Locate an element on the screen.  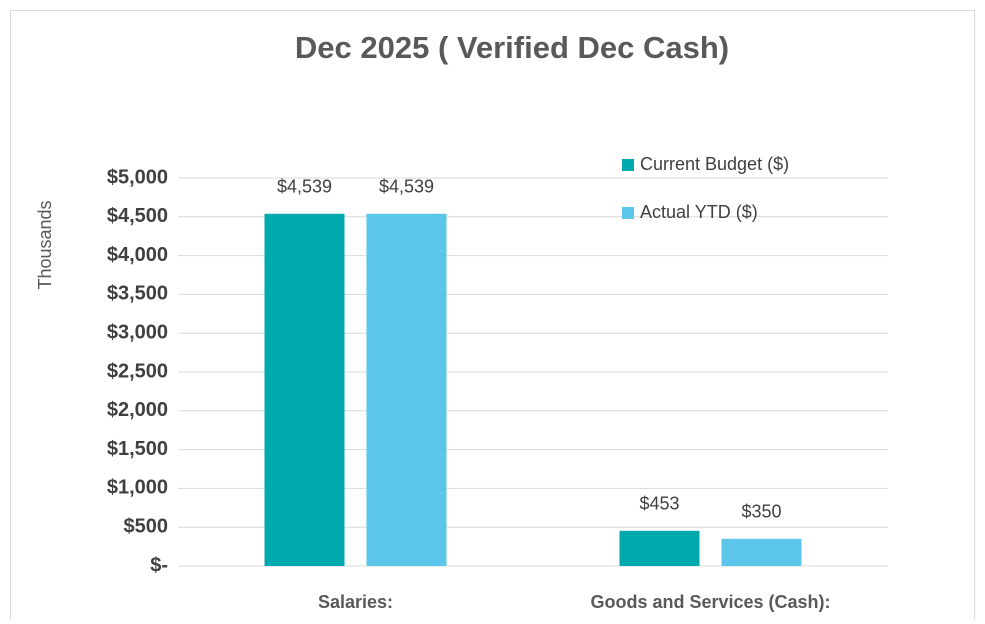
data-label: $453 is located at coordinates (659, 504).